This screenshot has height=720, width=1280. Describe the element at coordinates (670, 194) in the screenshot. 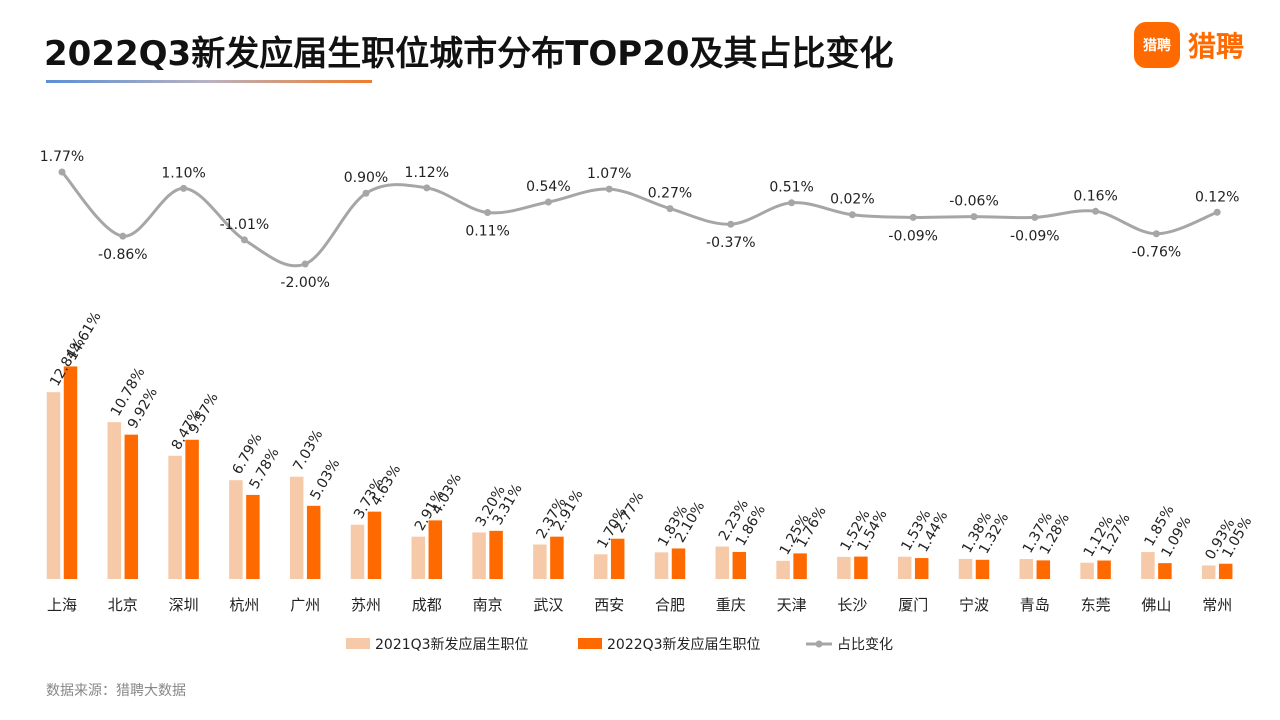

I see `change-label-10: 0.27%` at that location.